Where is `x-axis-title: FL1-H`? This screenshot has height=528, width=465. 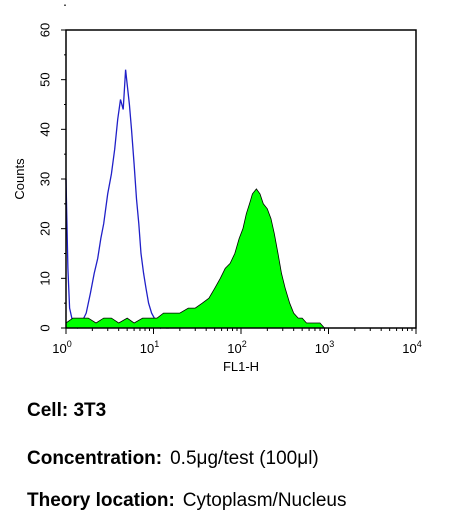
x-axis-title: FL1-H is located at coordinates (241, 366).